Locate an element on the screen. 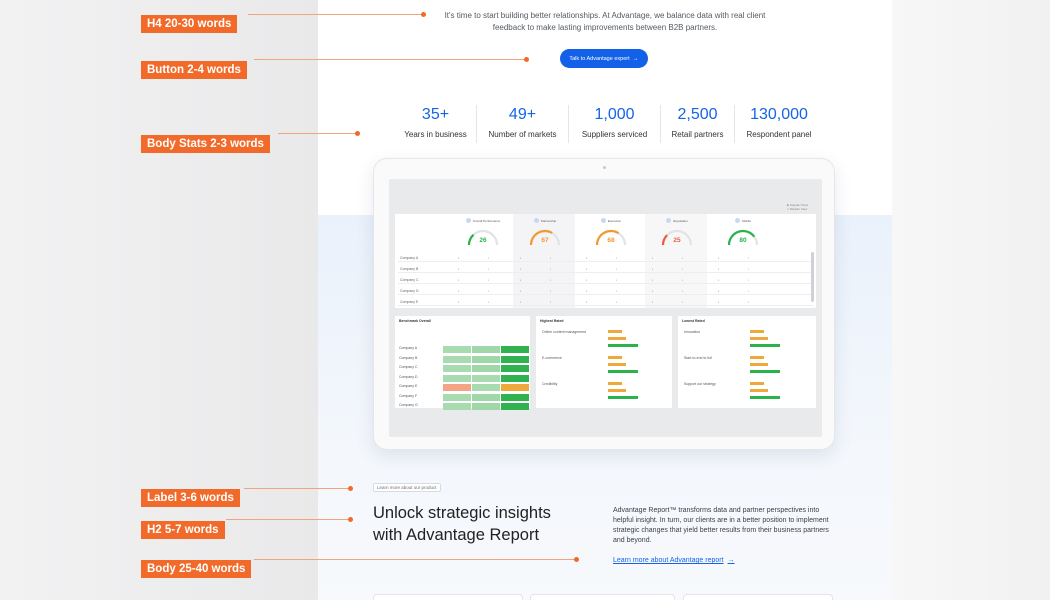 This screenshot has width=1050, height=600. legend-item: Supplier View is located at coordinates (798, 205).